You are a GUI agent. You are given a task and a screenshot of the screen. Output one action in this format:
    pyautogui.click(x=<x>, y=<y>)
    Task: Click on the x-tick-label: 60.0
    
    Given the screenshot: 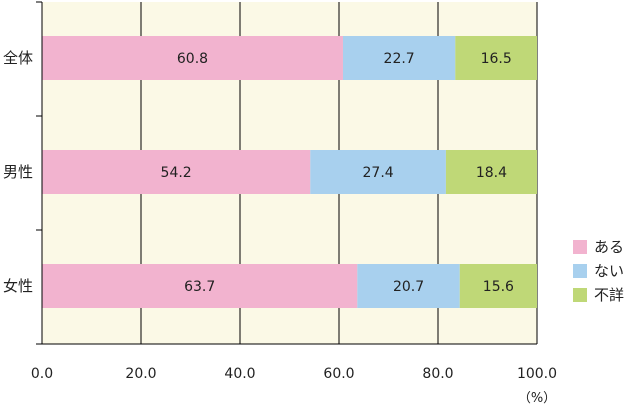 What is the action you would take?
    pyautogui.click(x=338, y=374)
    